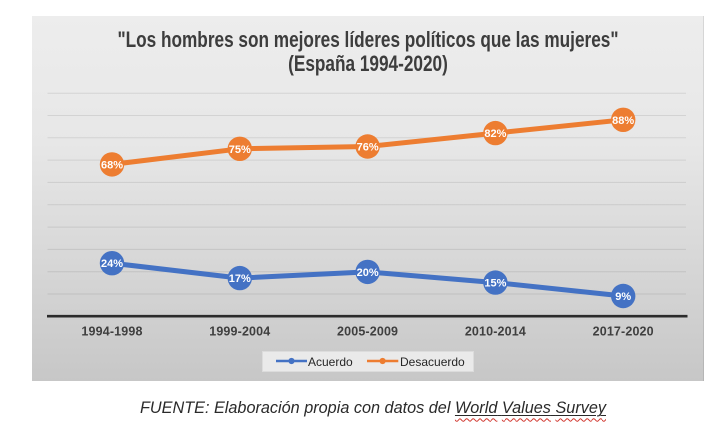 This screenshot has width=720, height=430. Describe the element at coordinates (240, 150) in the screenshot. I see `svg-text: 75%` at that location.